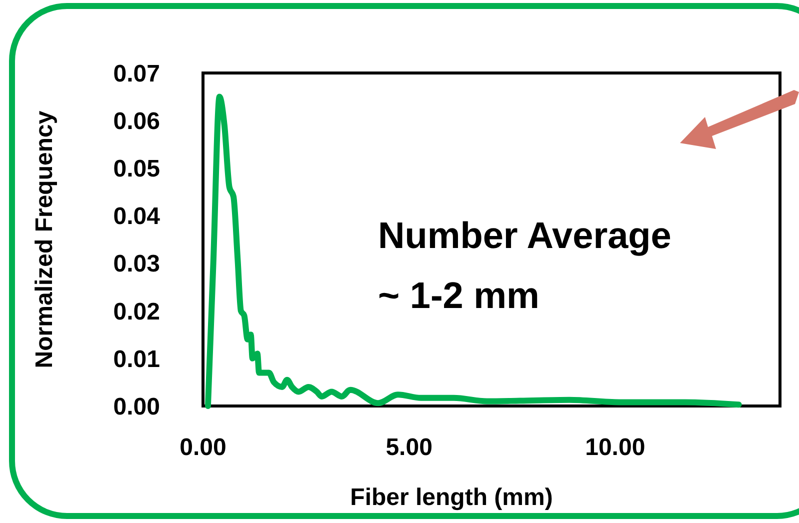  What do you see at coordinates (136, 312) in the screenshot?
I see `y-tick-label: 0.02` at bounding box center [136, 312].